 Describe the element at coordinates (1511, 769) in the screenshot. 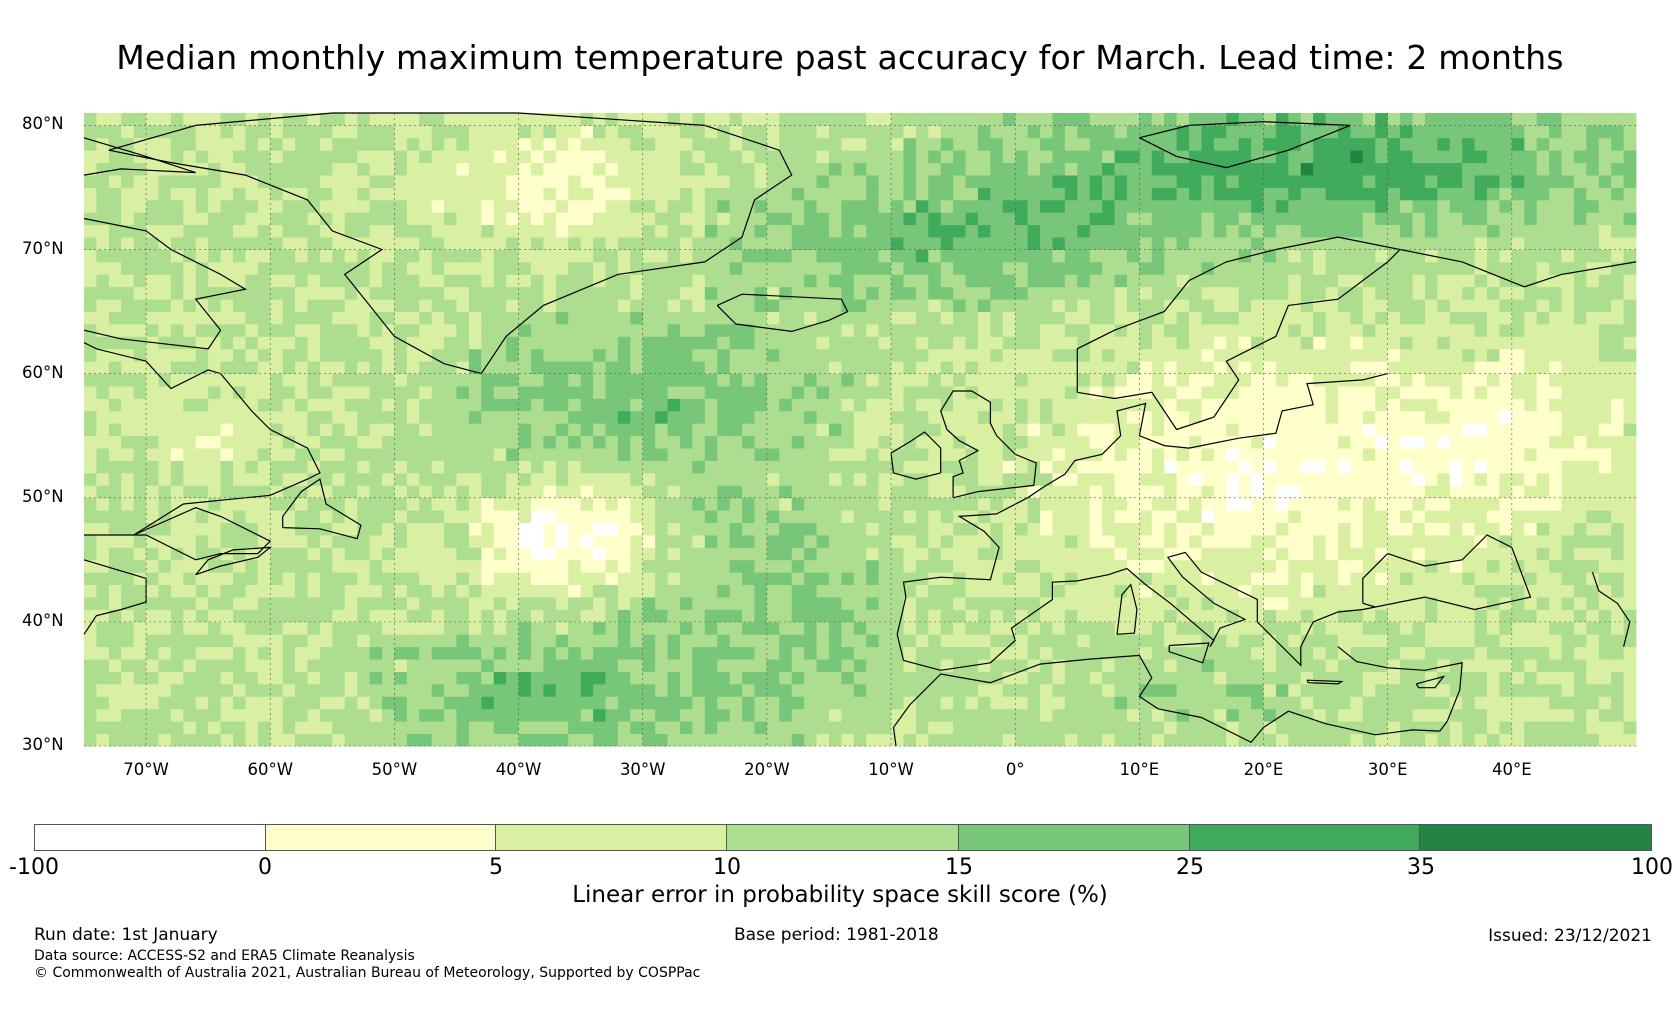

I see `lon-label-40e: 40°E` at that location.